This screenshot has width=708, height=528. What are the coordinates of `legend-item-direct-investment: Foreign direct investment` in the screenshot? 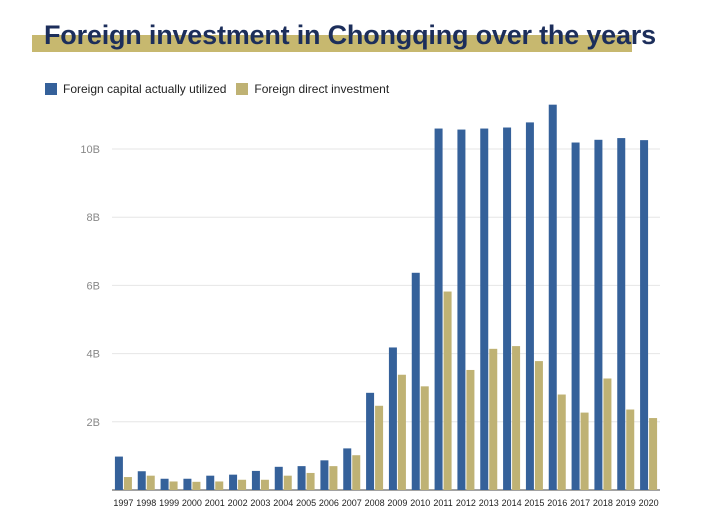 It's located at (312, 89).